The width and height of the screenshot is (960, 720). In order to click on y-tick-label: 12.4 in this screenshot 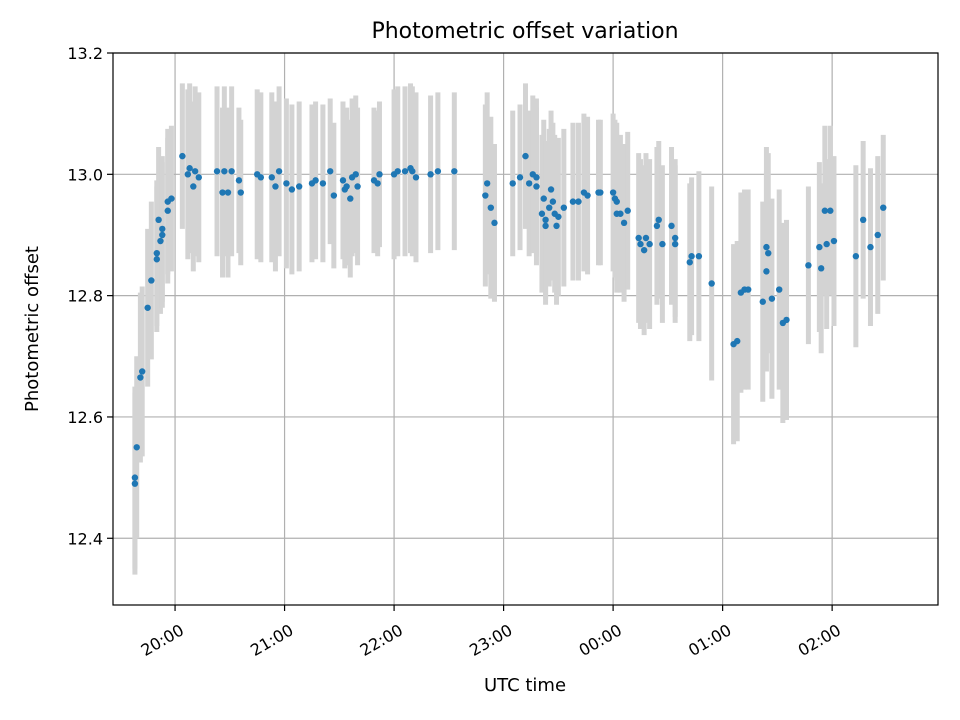, I will do `click(85, 538)`.